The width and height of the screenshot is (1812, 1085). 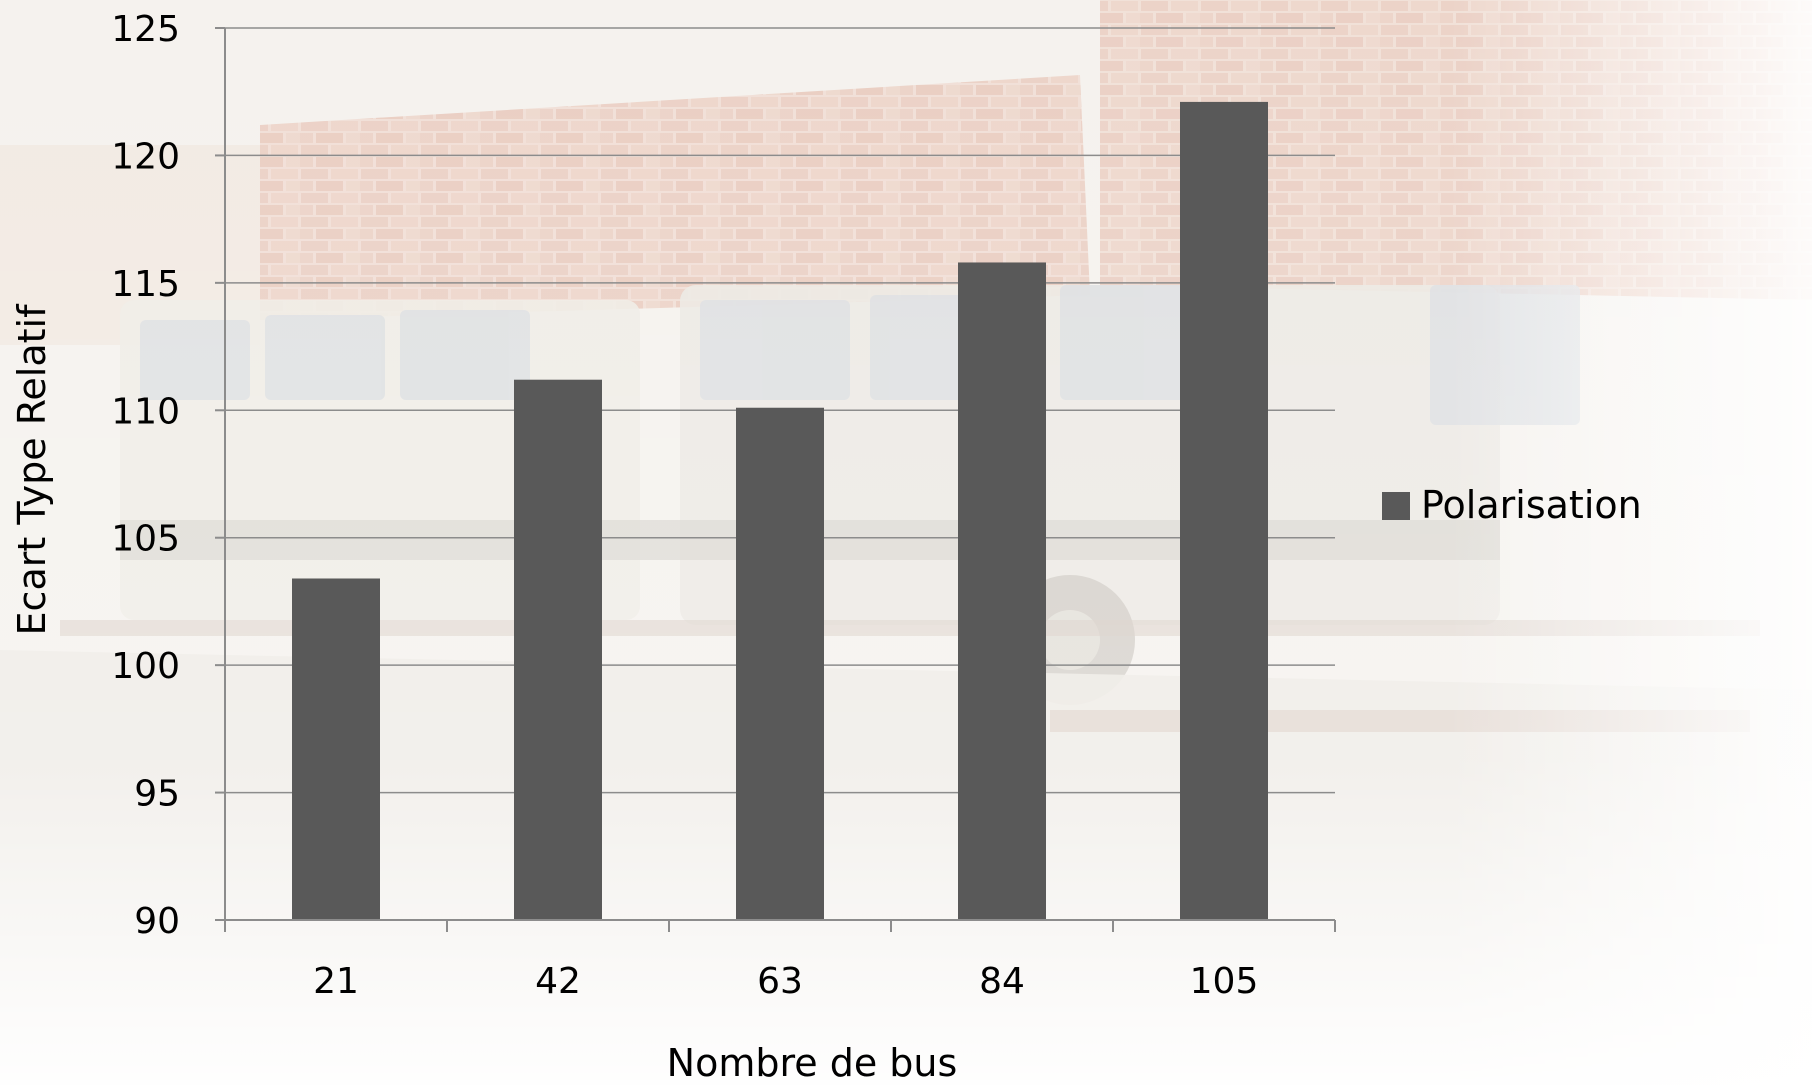 I want to click on legend-label: Polarisation, so click(x=1531, y=505).